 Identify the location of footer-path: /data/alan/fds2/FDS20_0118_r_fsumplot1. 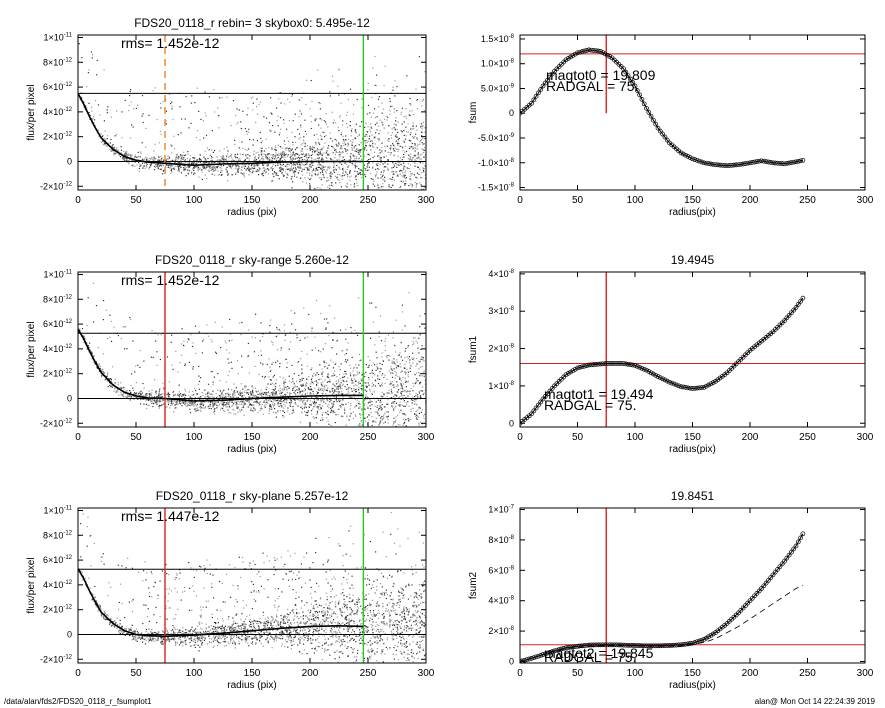
(78, 701).